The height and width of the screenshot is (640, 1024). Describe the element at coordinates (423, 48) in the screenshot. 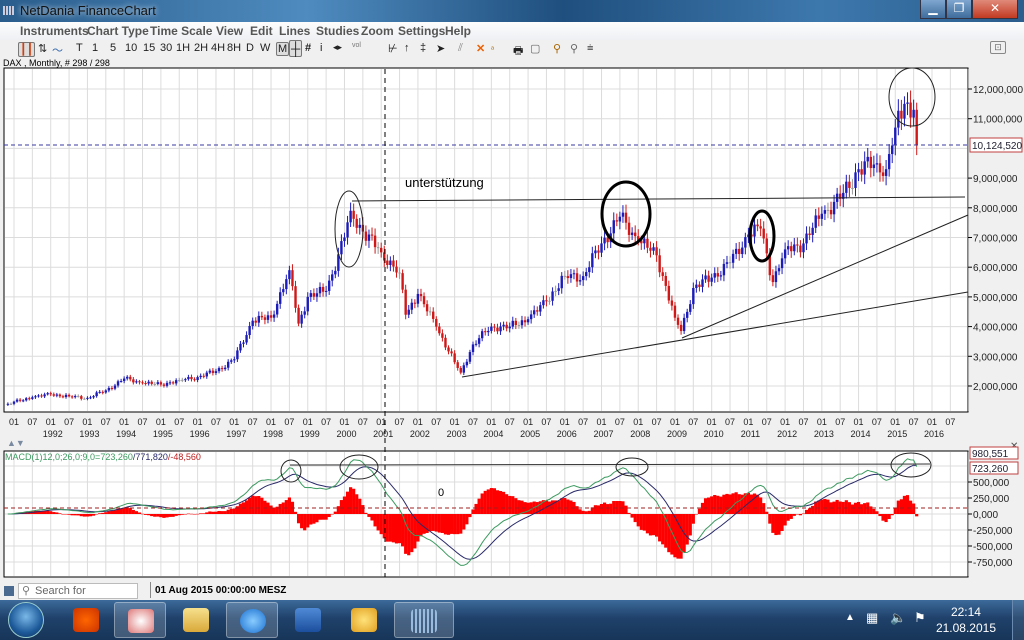

I see `channel-icon: ‡` at that location.